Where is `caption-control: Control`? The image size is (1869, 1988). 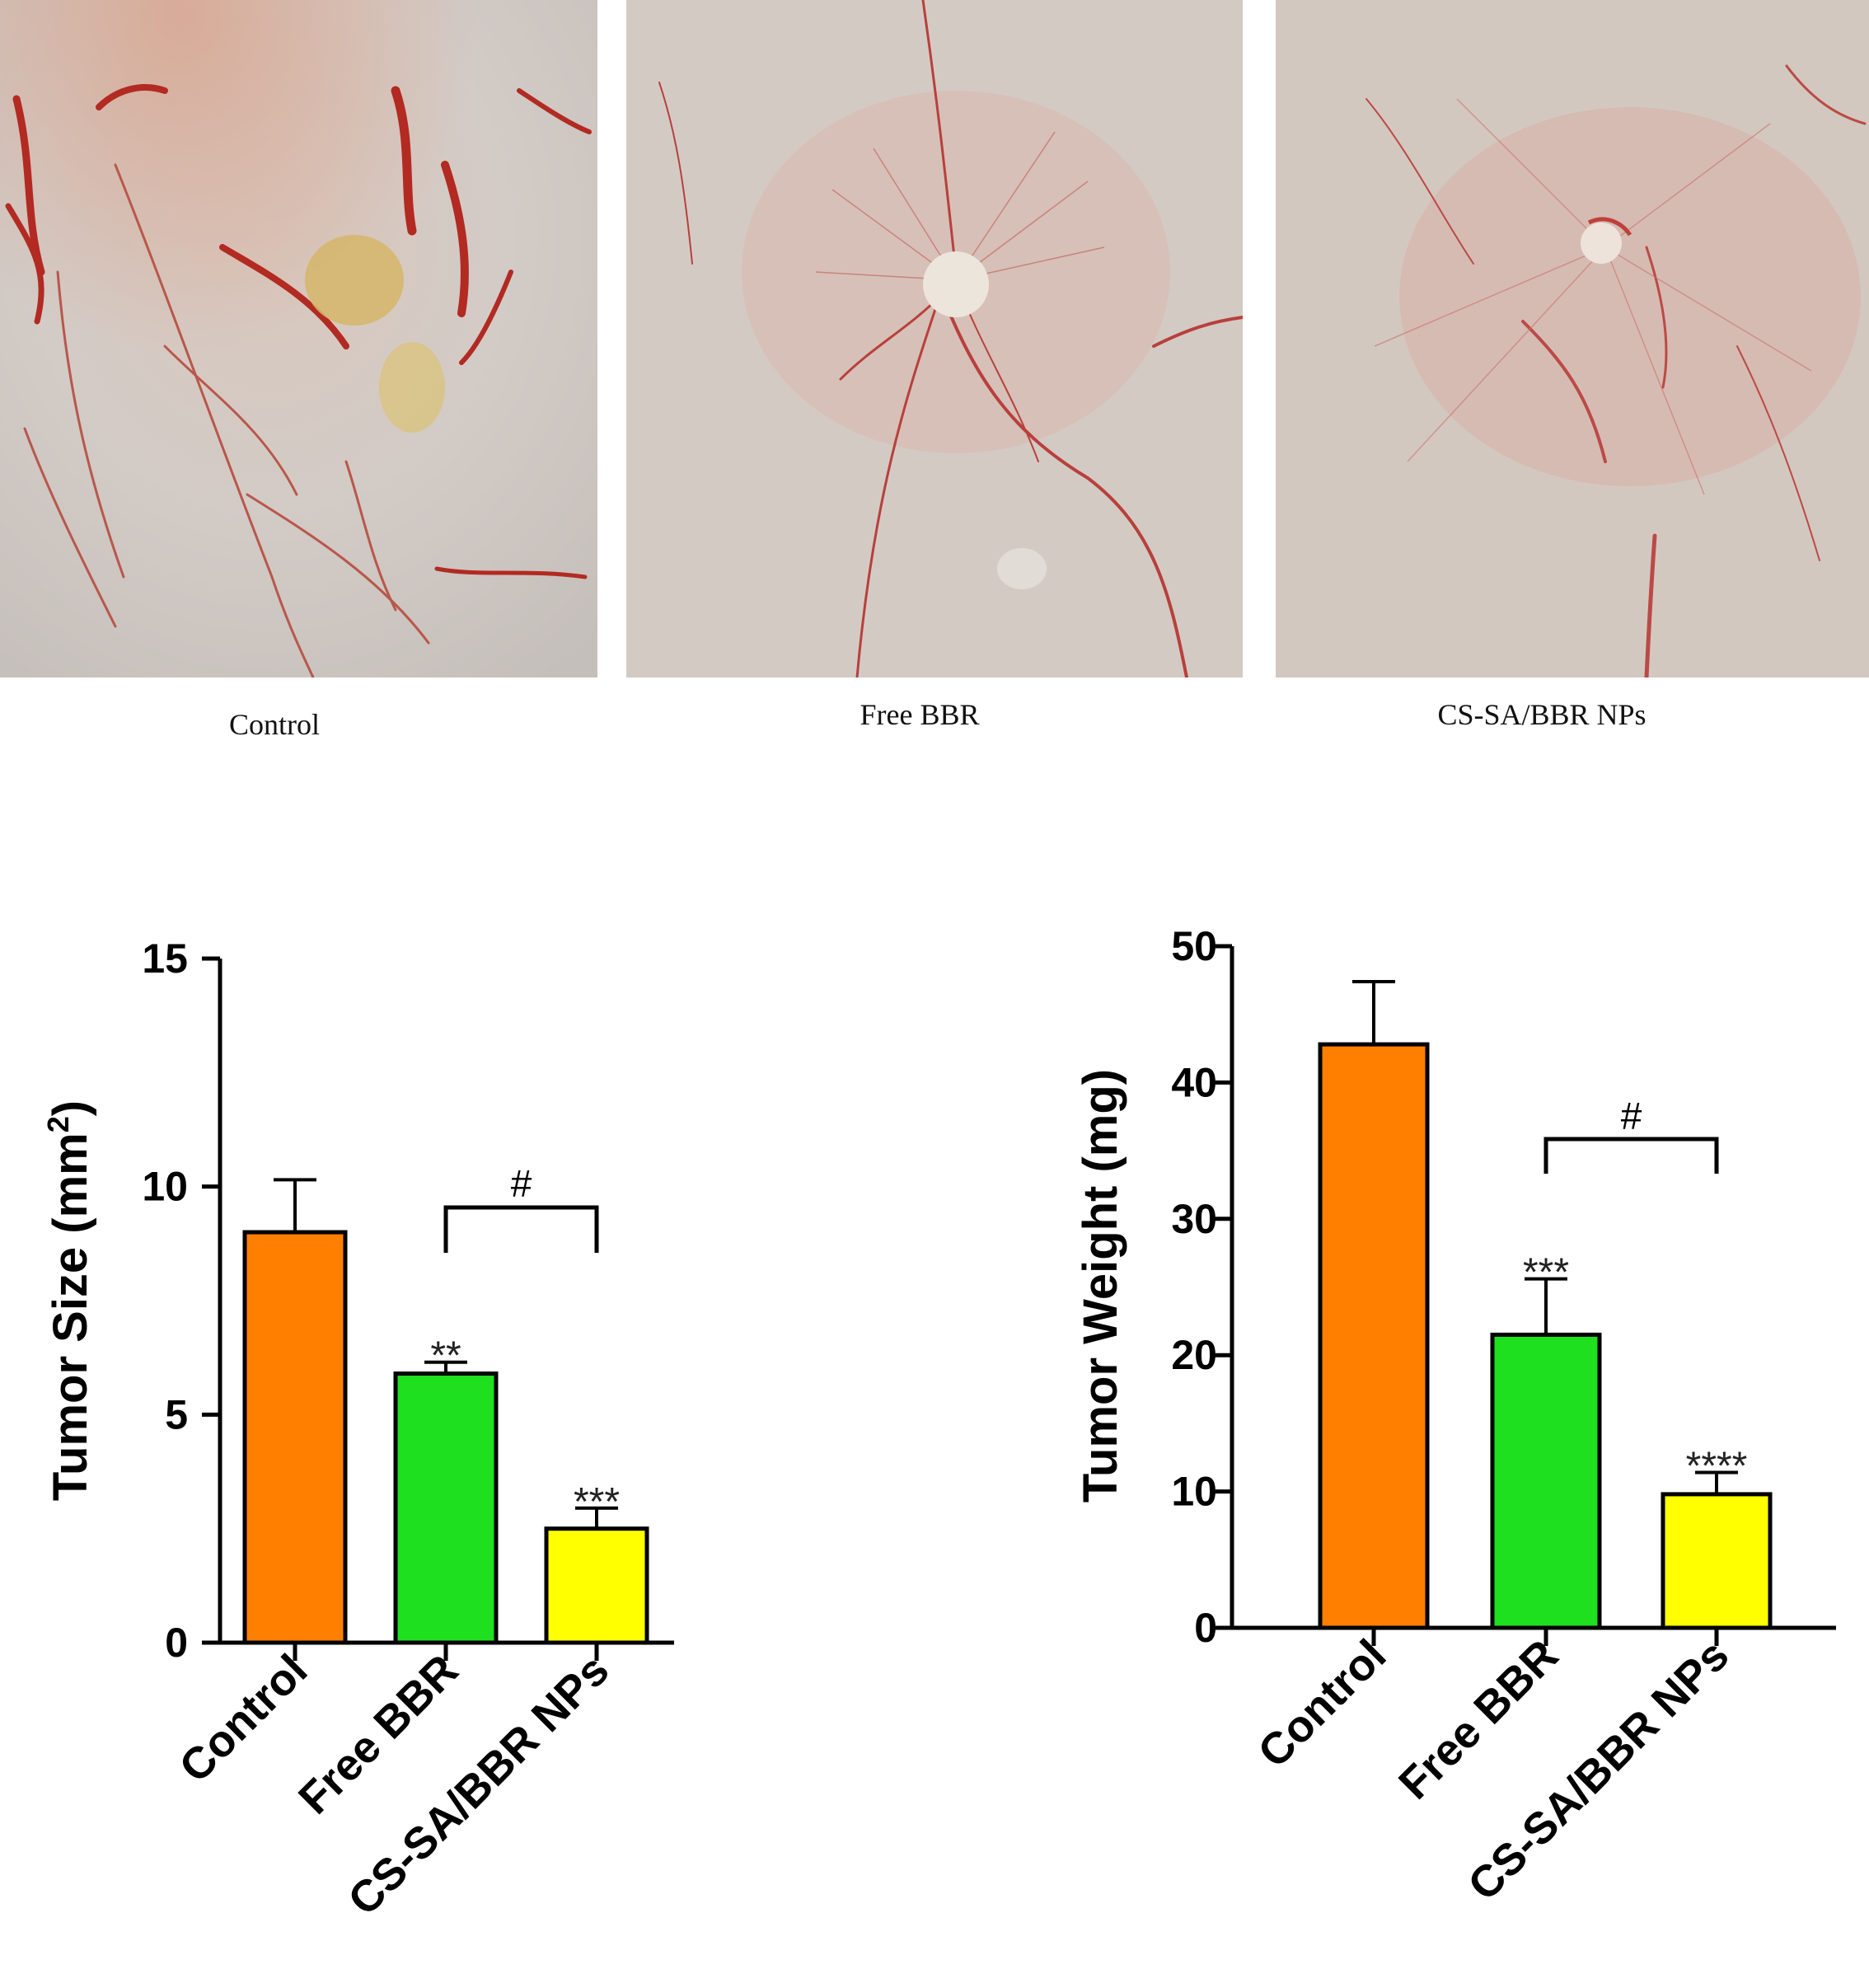 caption-control: Control is located at coordinates (274, 725).